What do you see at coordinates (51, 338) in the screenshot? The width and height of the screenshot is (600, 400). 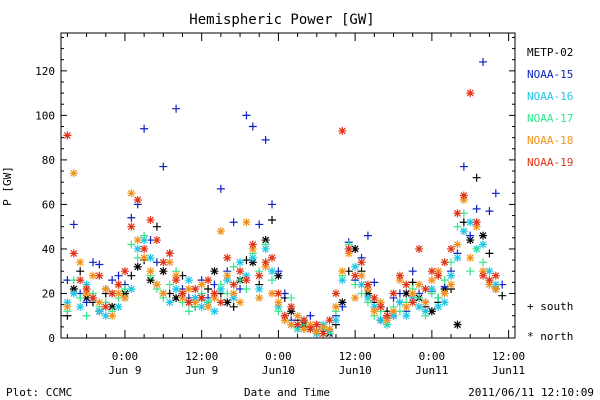 I see `y-tick-label: 0` at bounding box center [51, 338].